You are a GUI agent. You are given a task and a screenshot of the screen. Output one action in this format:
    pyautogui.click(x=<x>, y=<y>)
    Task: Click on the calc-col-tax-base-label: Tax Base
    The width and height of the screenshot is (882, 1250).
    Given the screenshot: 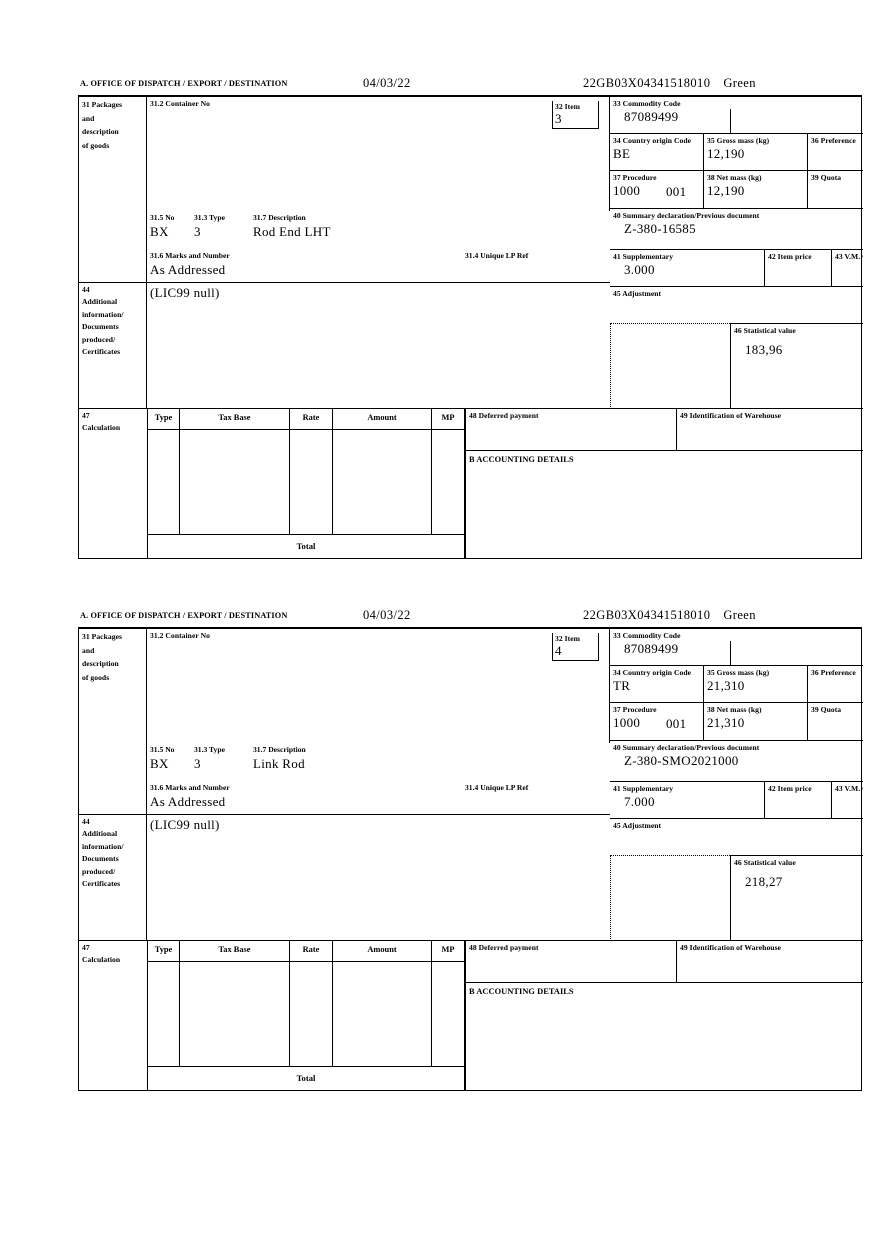 What is the action you would take?
    pyautogui.click(x=234, y=417)
    